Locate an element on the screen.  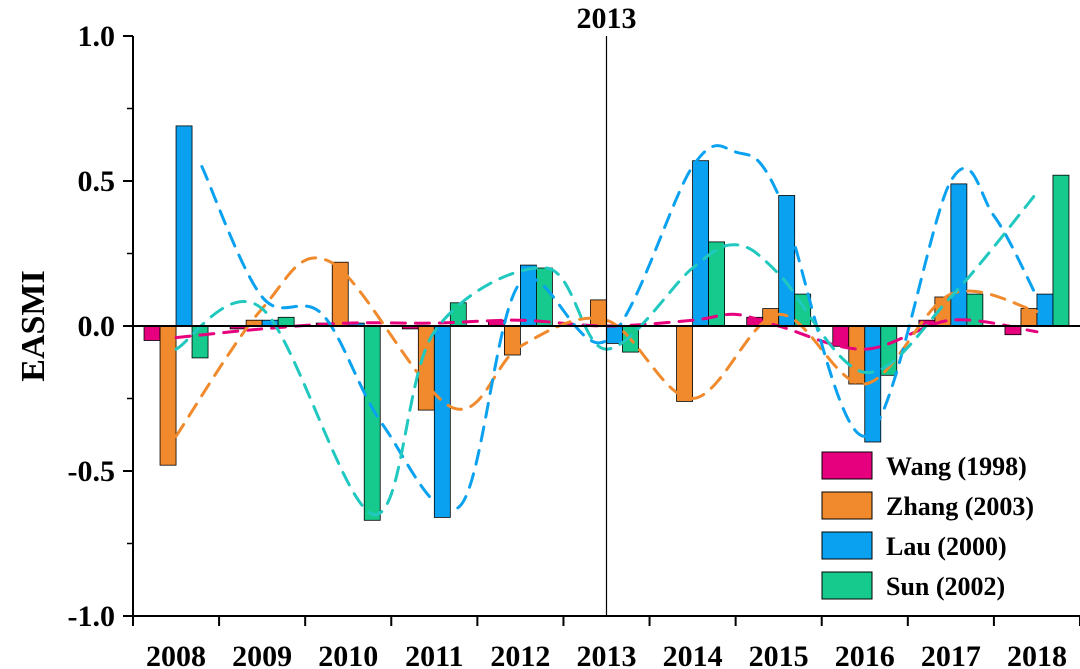
bar-sun-2018 is located at coordinates (1061, 250).